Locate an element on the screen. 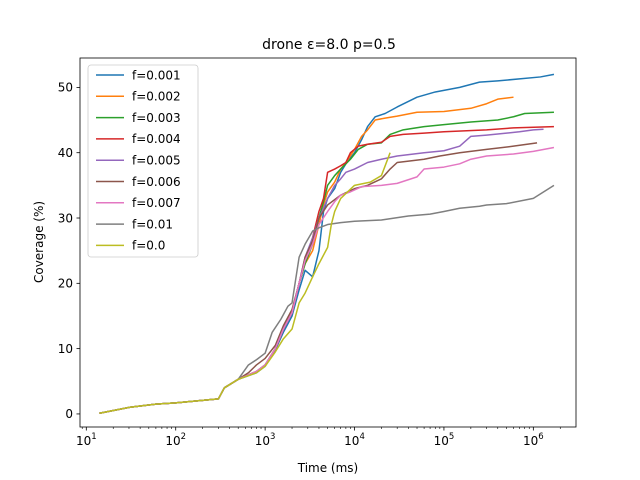 The width and height of the screenshot is (640, 480). y-axis-ticks: 0 10 20 30 40 50 is located at coordinates (69, 251).